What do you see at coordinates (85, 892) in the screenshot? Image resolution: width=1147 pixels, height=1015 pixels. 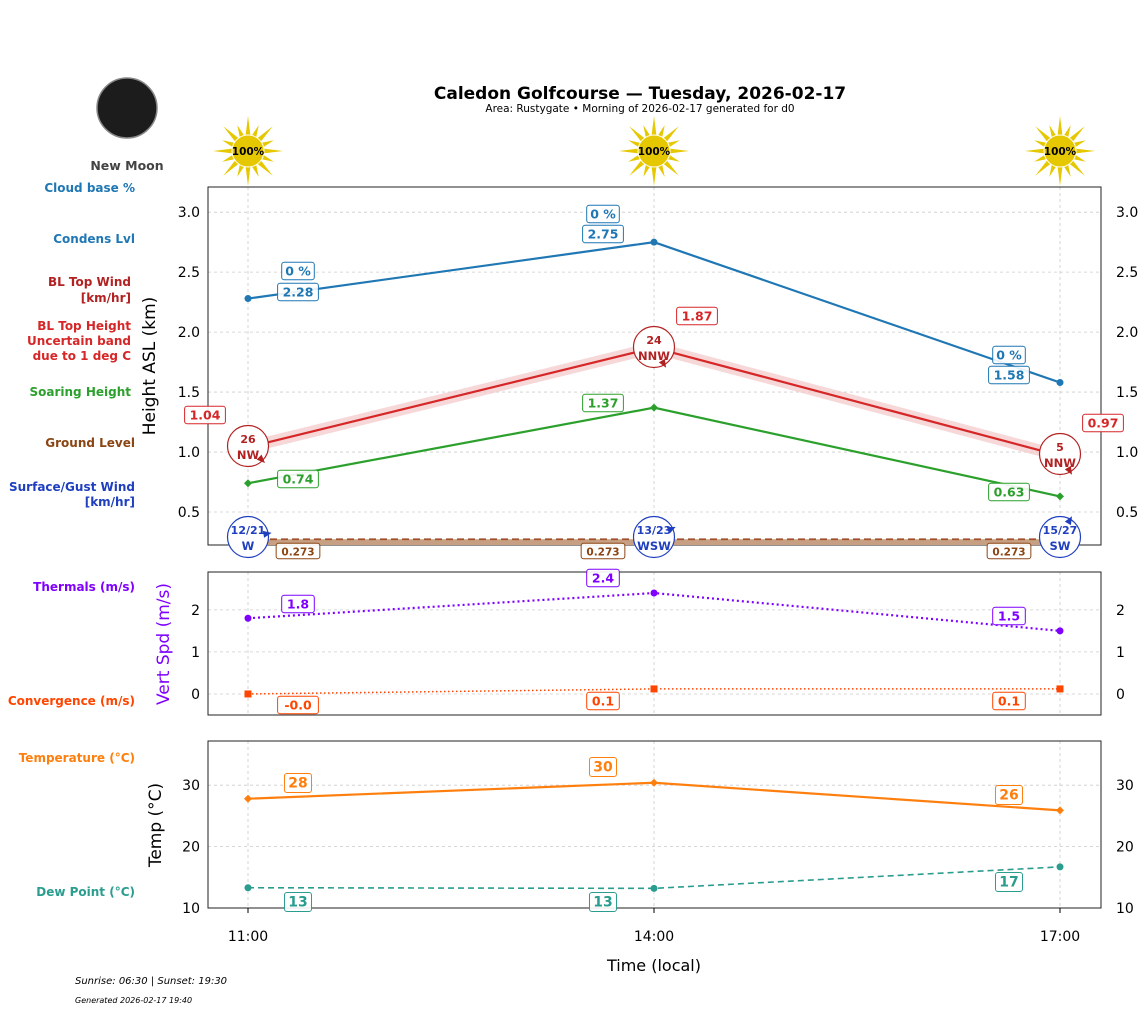 I see `side-label-dewpoint: Dew Point (°C)` at bounding box center [85, 892].